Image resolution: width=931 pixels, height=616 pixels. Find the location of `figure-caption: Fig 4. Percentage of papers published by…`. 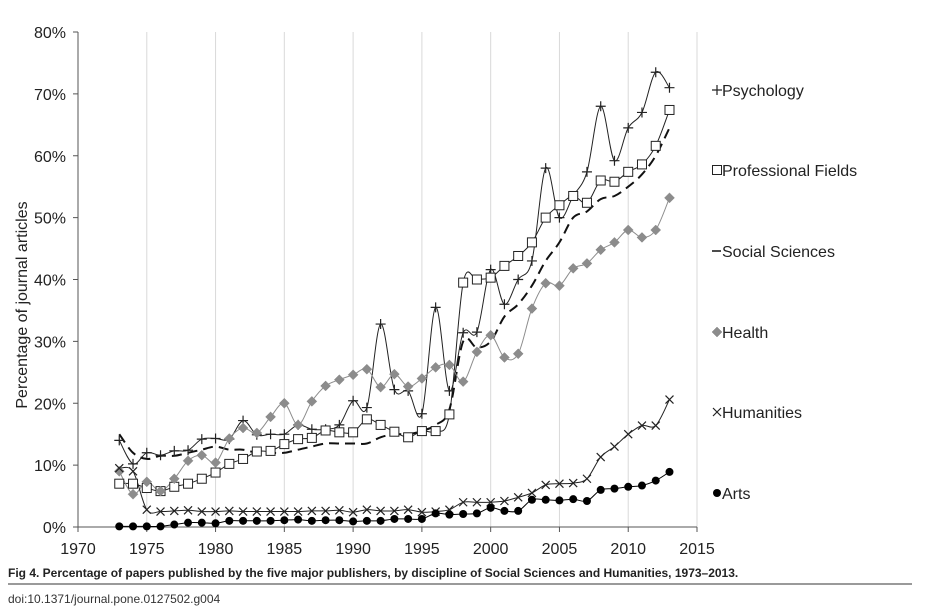

figure-caption: Fig 4. Percentage of papers published by… is located at coordinates (373, 573).